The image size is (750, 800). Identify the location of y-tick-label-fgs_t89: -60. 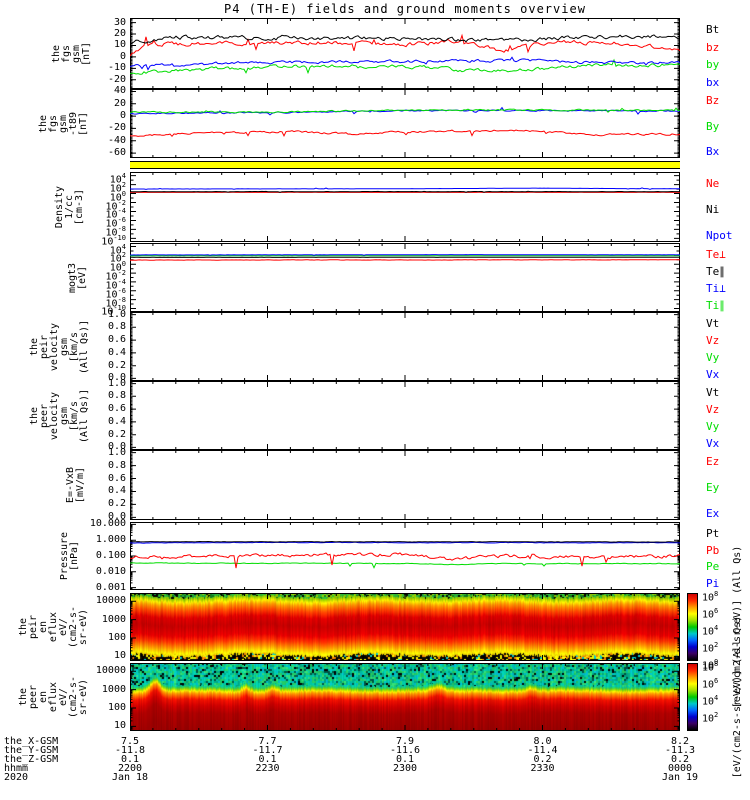
(116, 153).